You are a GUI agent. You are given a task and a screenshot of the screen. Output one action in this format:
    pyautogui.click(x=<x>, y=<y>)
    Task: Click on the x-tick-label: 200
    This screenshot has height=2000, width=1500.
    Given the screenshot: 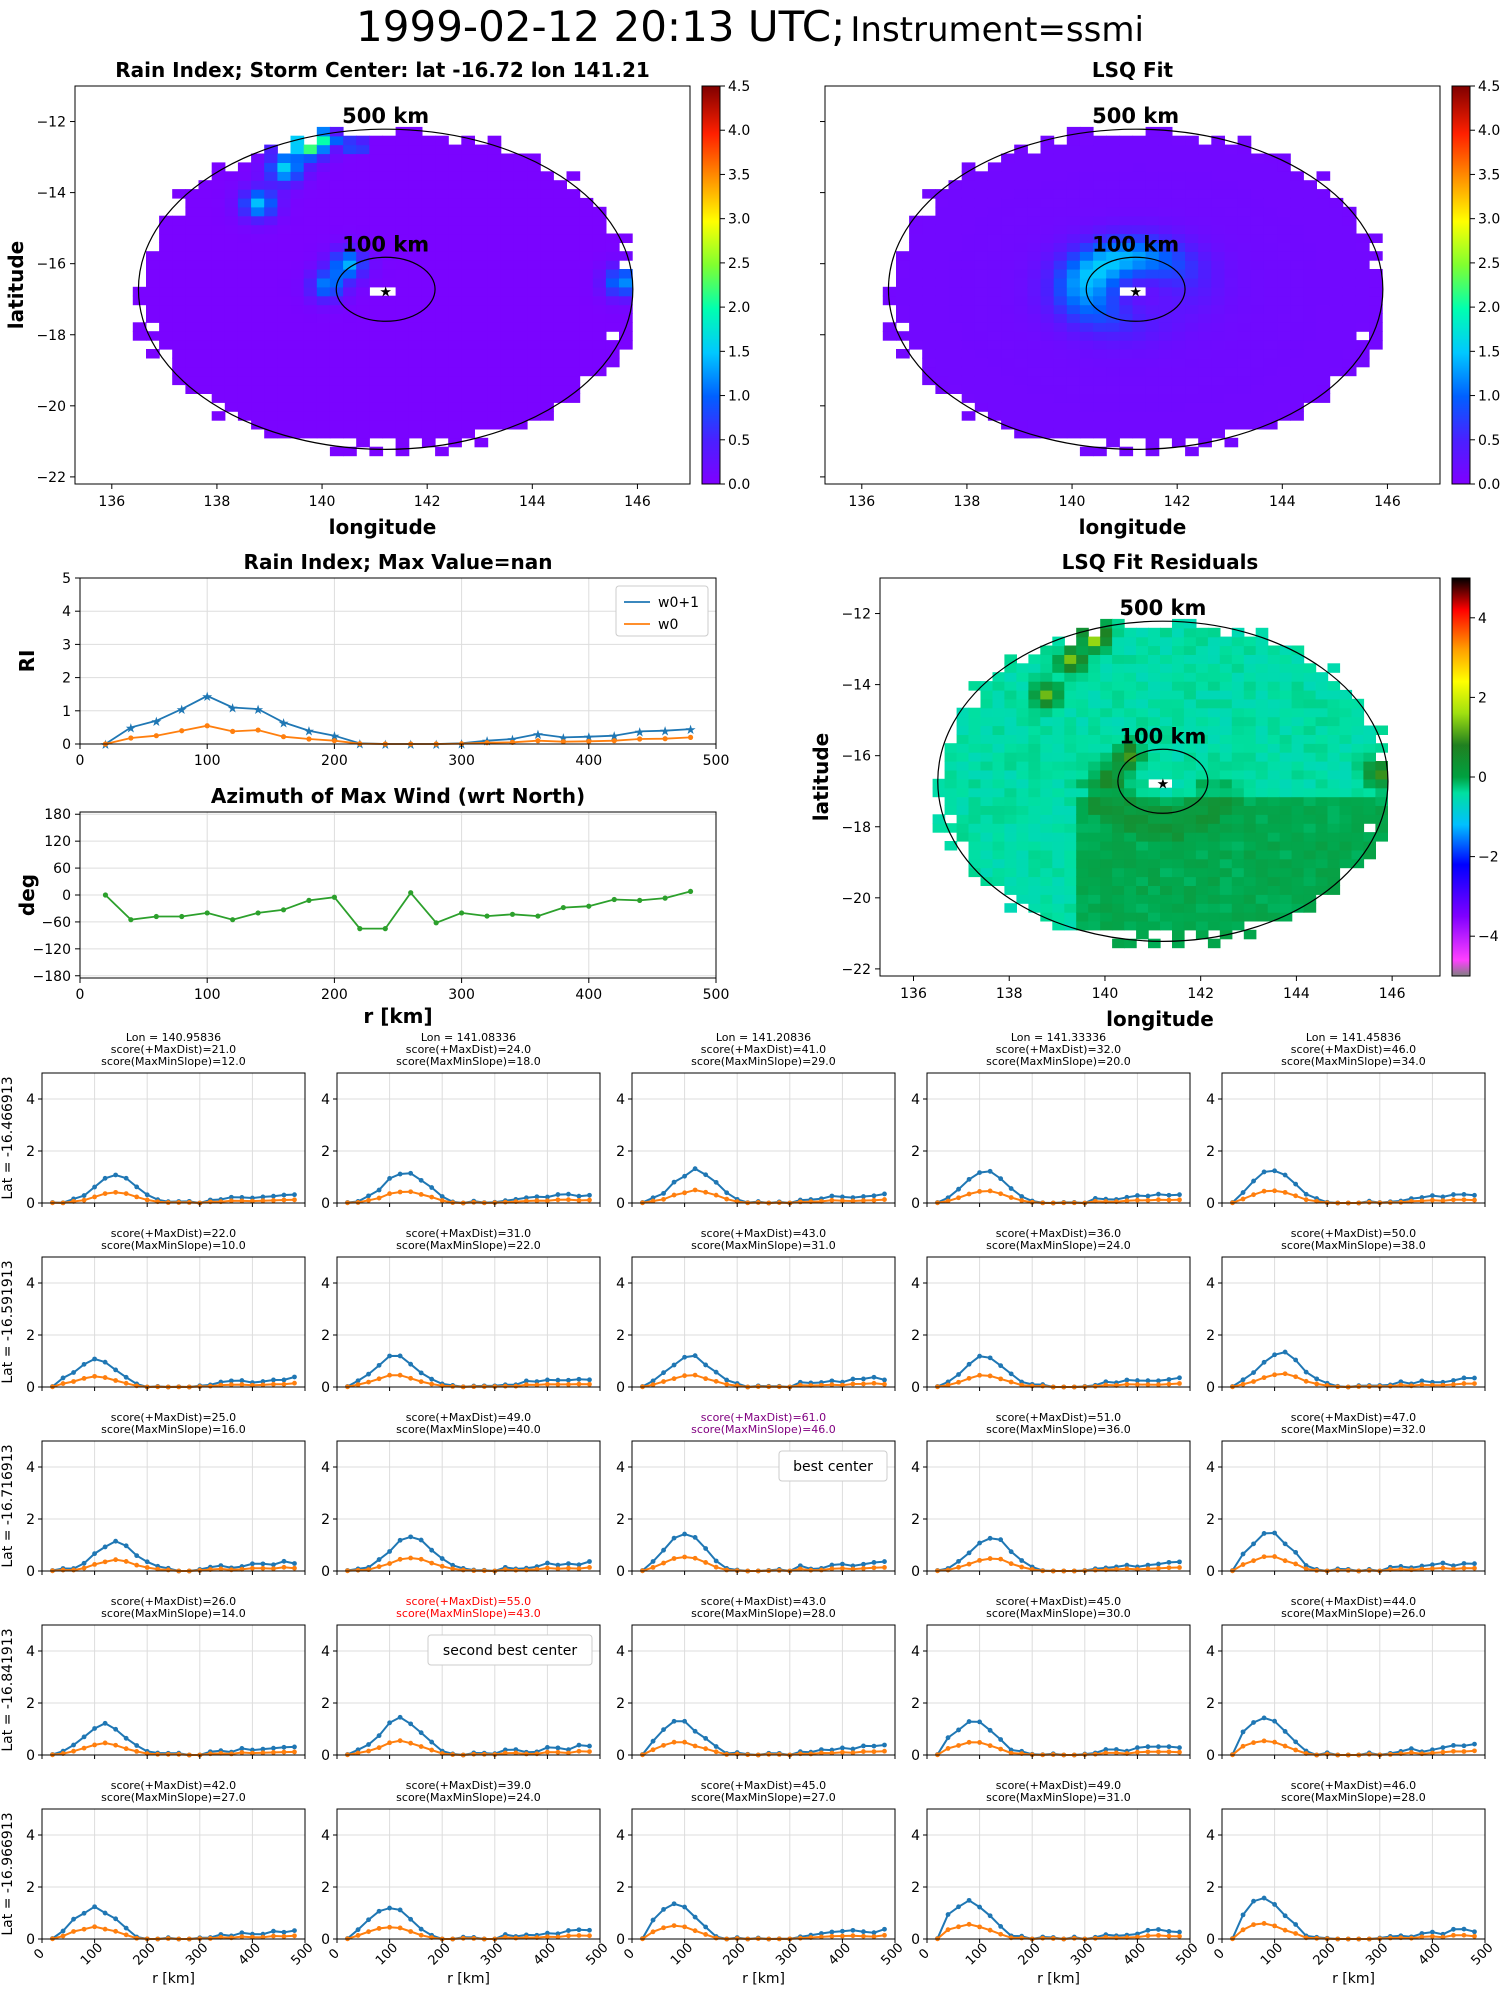 What is the action you would take?
    pyautogui.click(x=334, y=761)
    